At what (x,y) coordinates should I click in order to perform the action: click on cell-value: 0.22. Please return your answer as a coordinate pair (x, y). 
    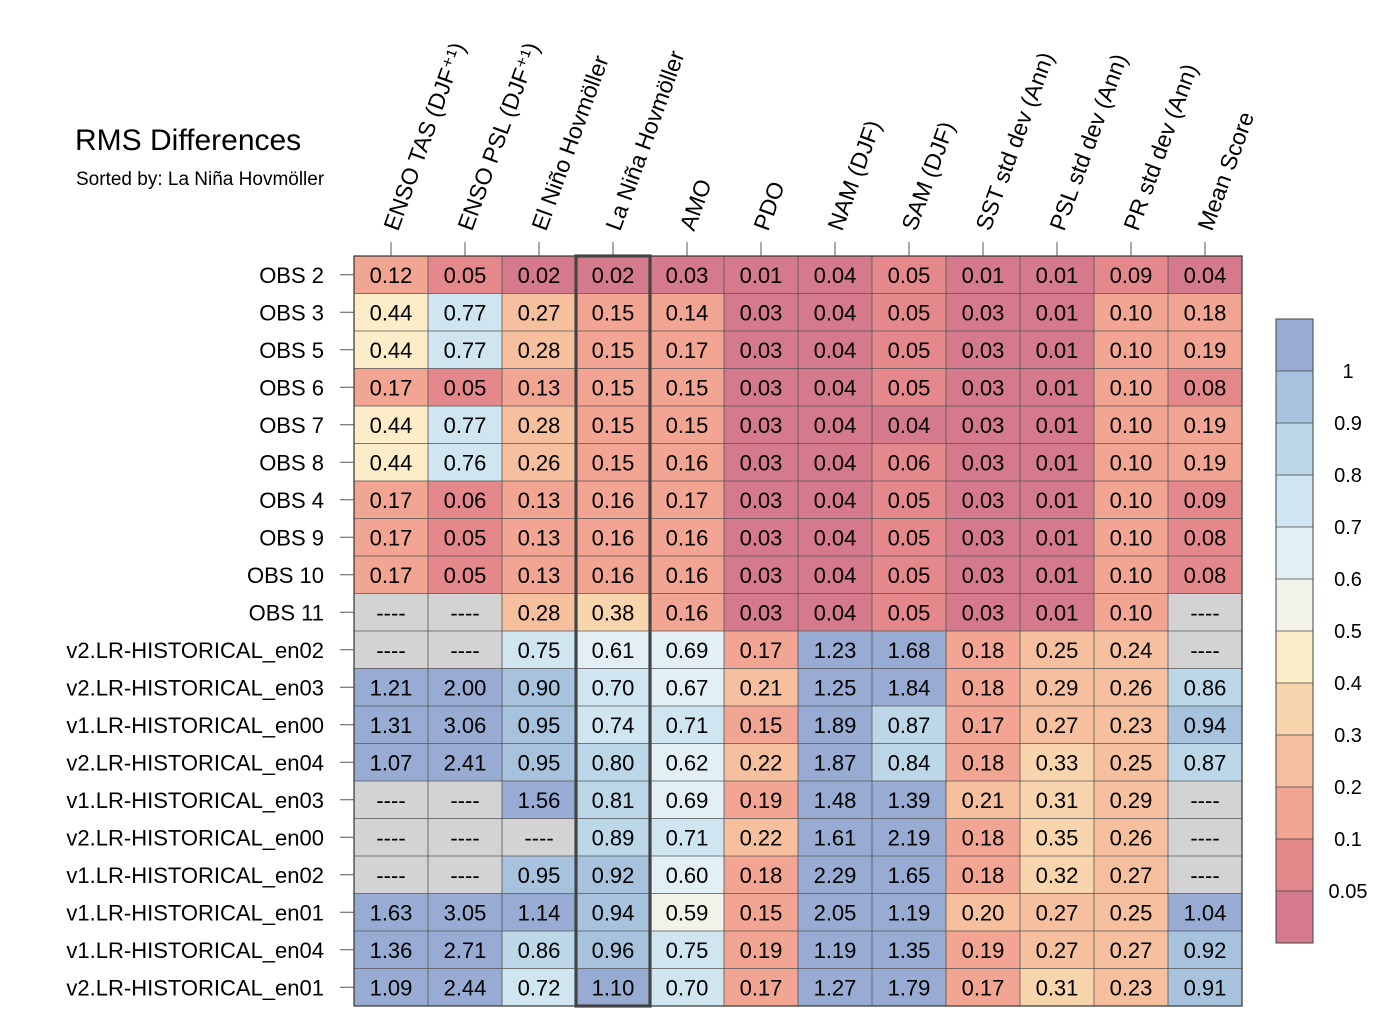
    Looking at the image, I should click on (761, 762).